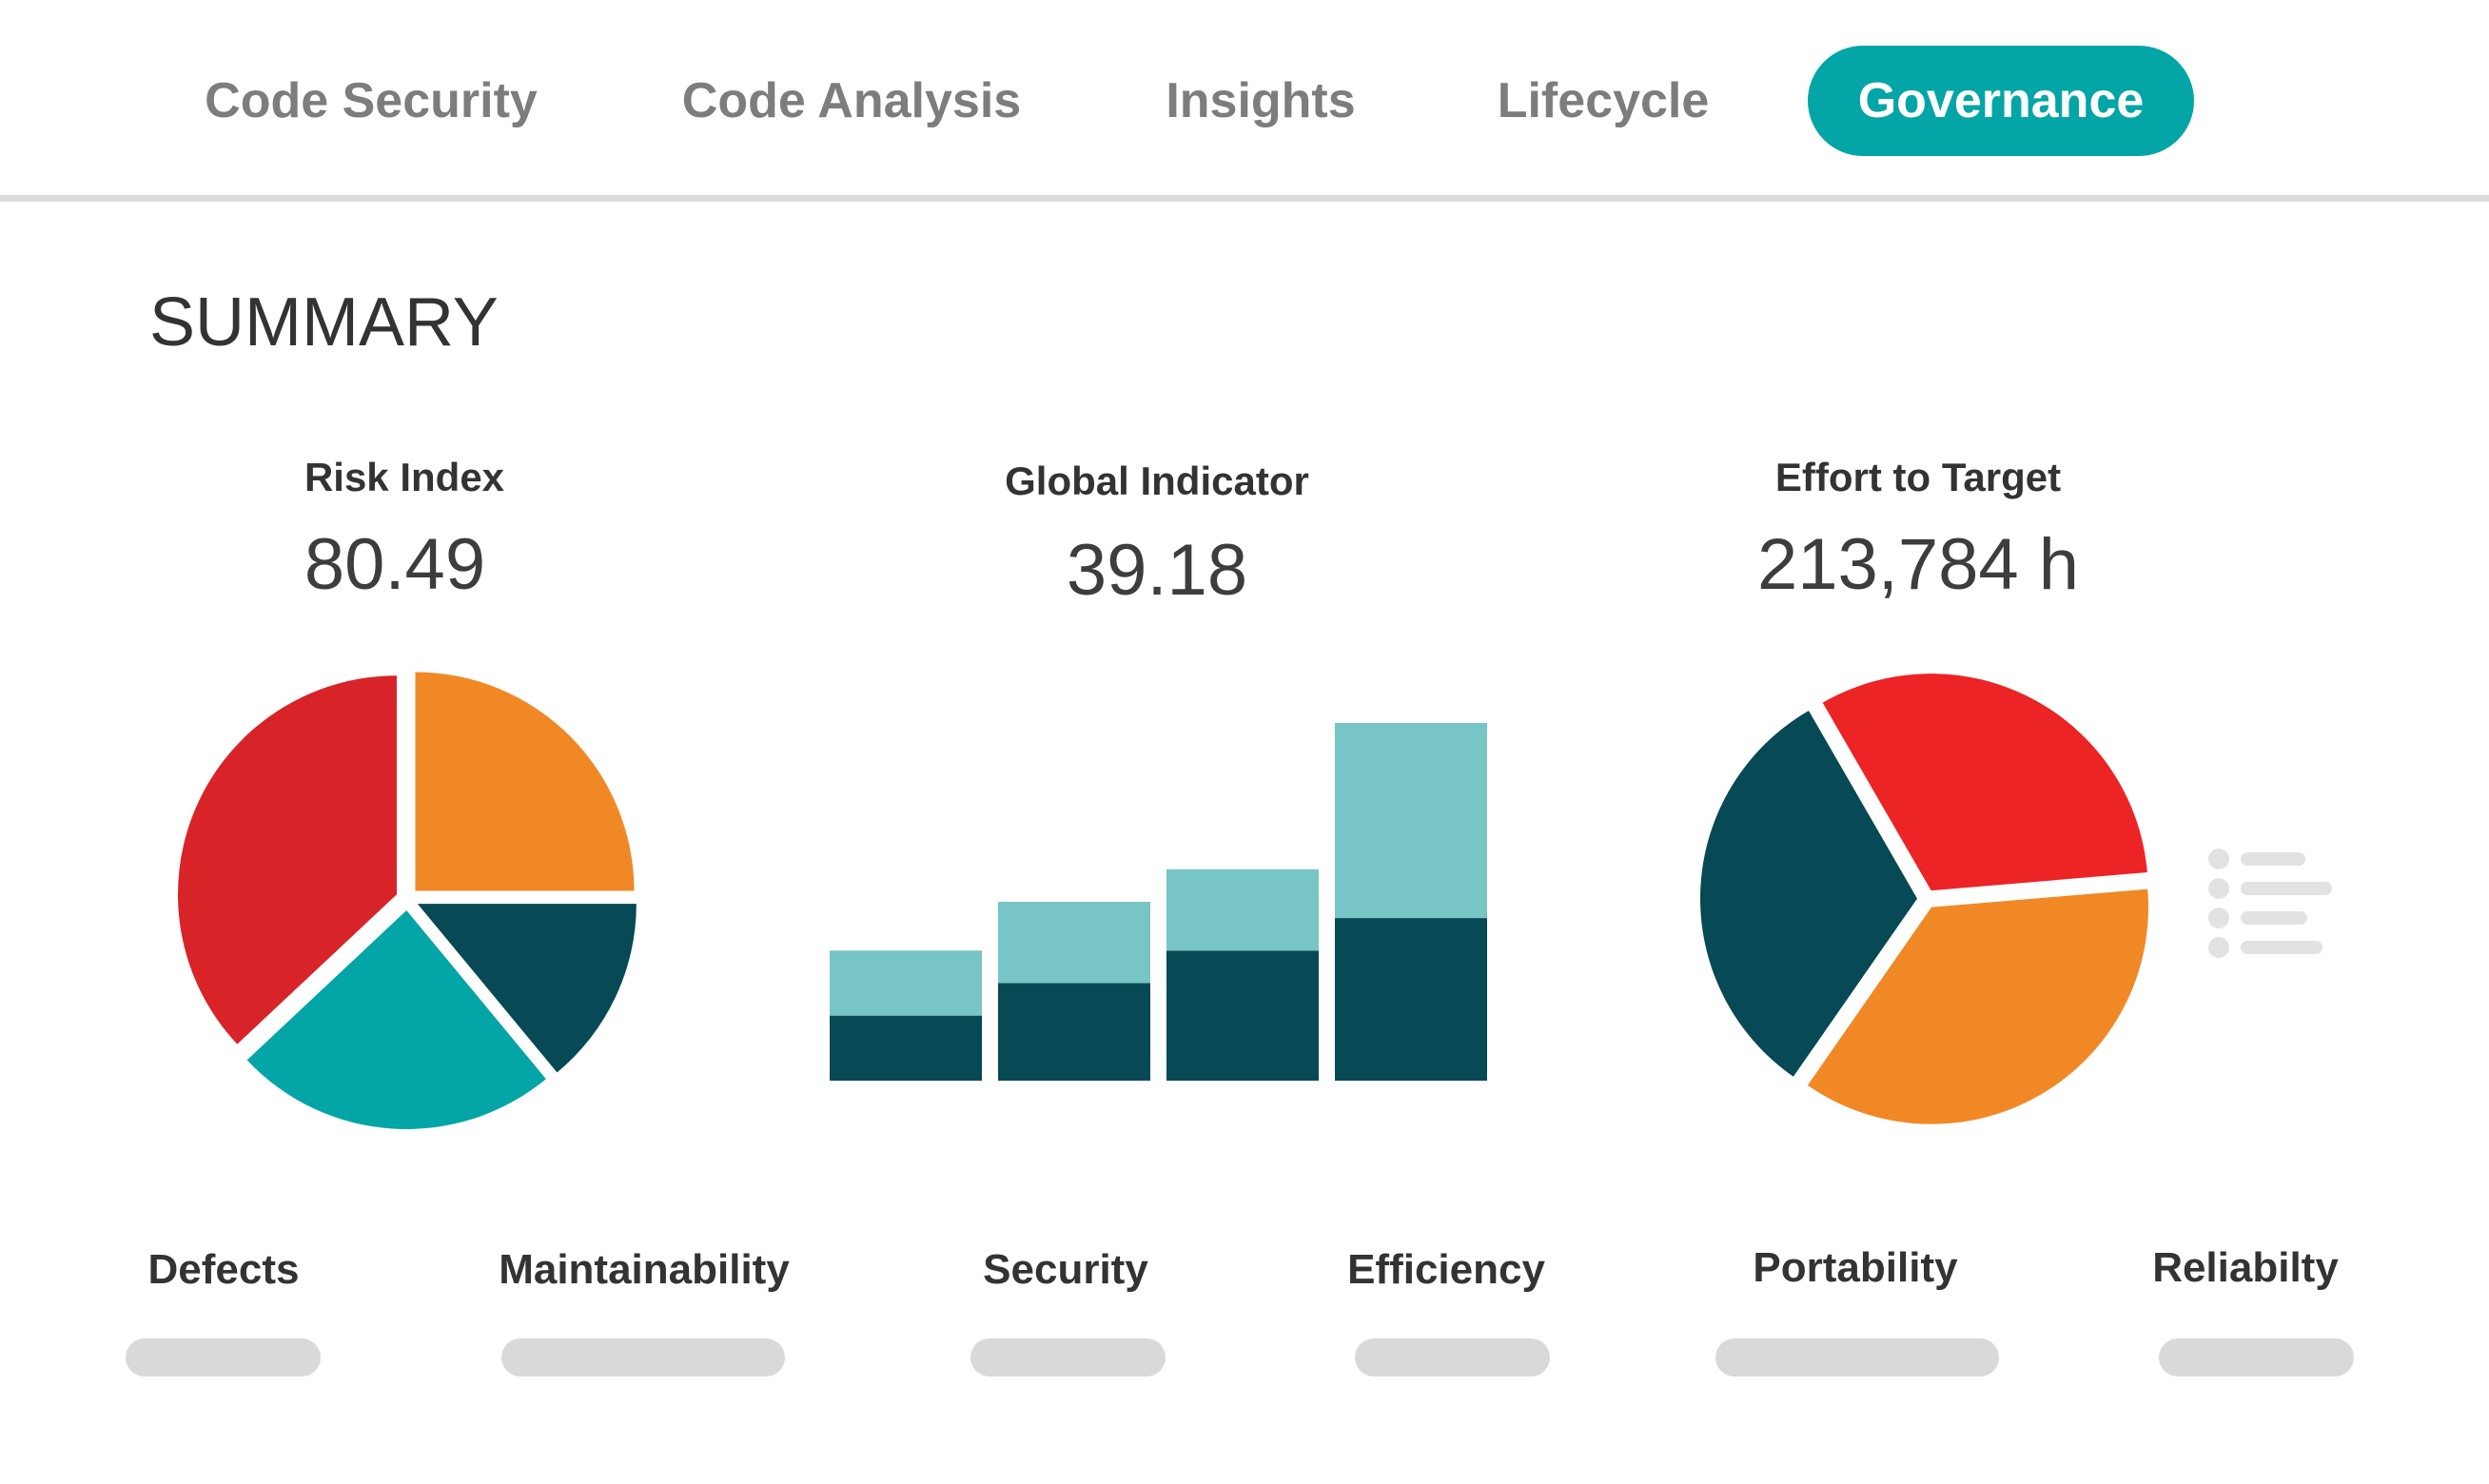  Describe the element at coordinates (224, 1357) in the screenshot. I see `defects-value-placeholder` at that location.